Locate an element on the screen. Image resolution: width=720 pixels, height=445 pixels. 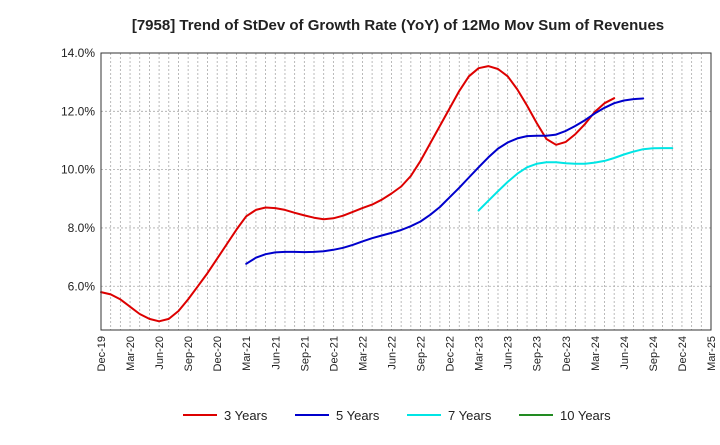
legend-label: 7 Years is located at coordinates (470, 415).